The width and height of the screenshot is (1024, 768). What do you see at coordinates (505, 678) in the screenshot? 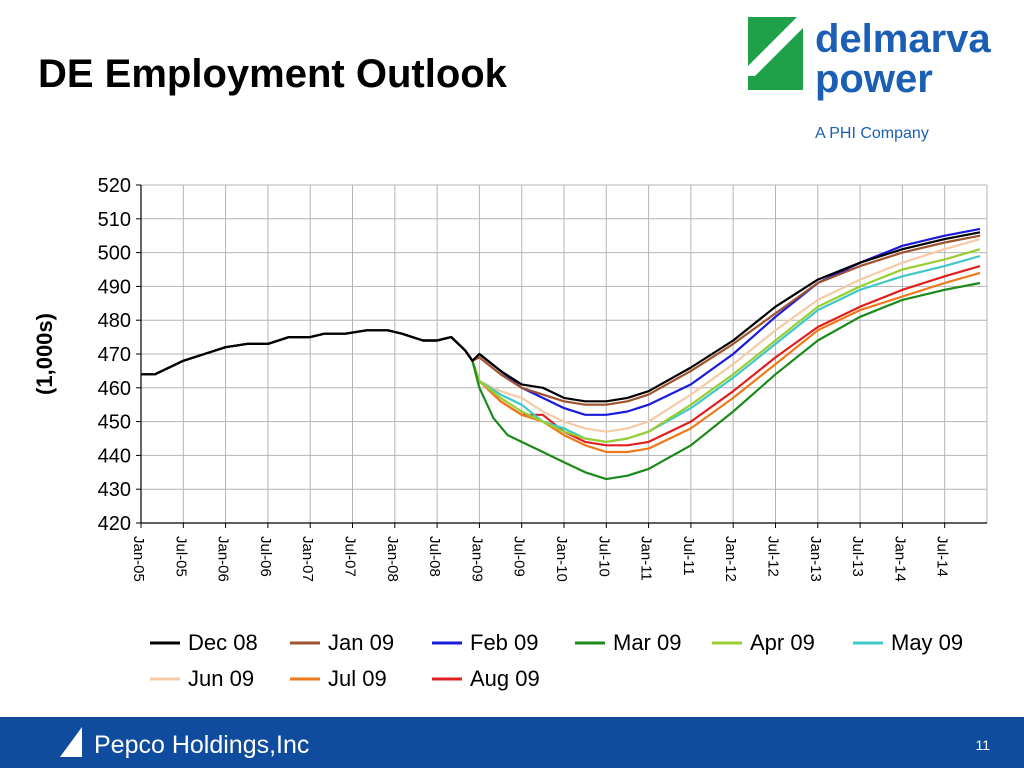
I see `legend-label: Aug 09` at bounding box center [505, 678].